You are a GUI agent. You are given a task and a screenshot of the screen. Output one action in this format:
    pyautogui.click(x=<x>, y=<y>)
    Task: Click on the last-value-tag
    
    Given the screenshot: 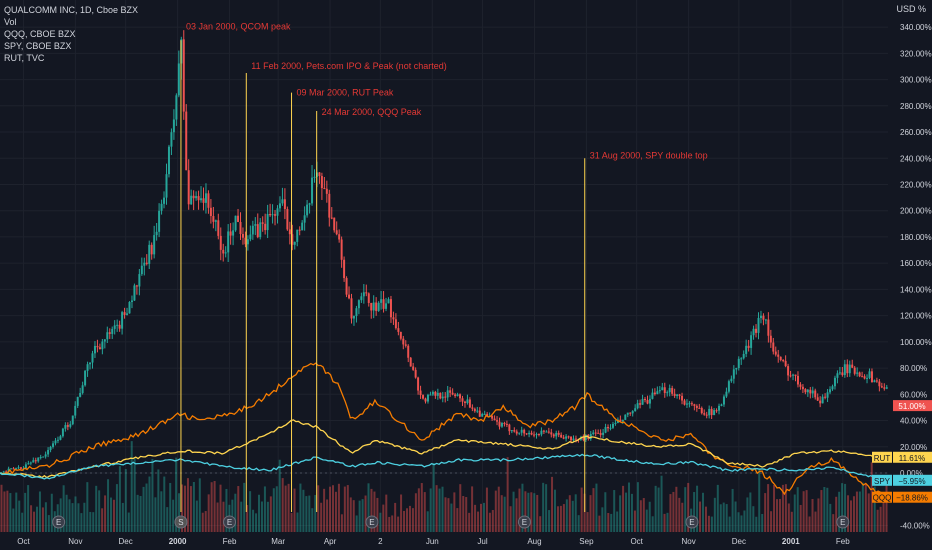 What is the action you would take?
    pyautogui.click(x=882, y=497)
    